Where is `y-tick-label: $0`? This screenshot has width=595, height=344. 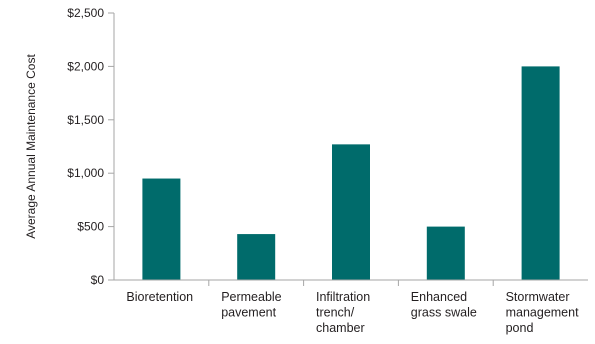 y-tick-label: $0 is located at coordinates (98, 280).